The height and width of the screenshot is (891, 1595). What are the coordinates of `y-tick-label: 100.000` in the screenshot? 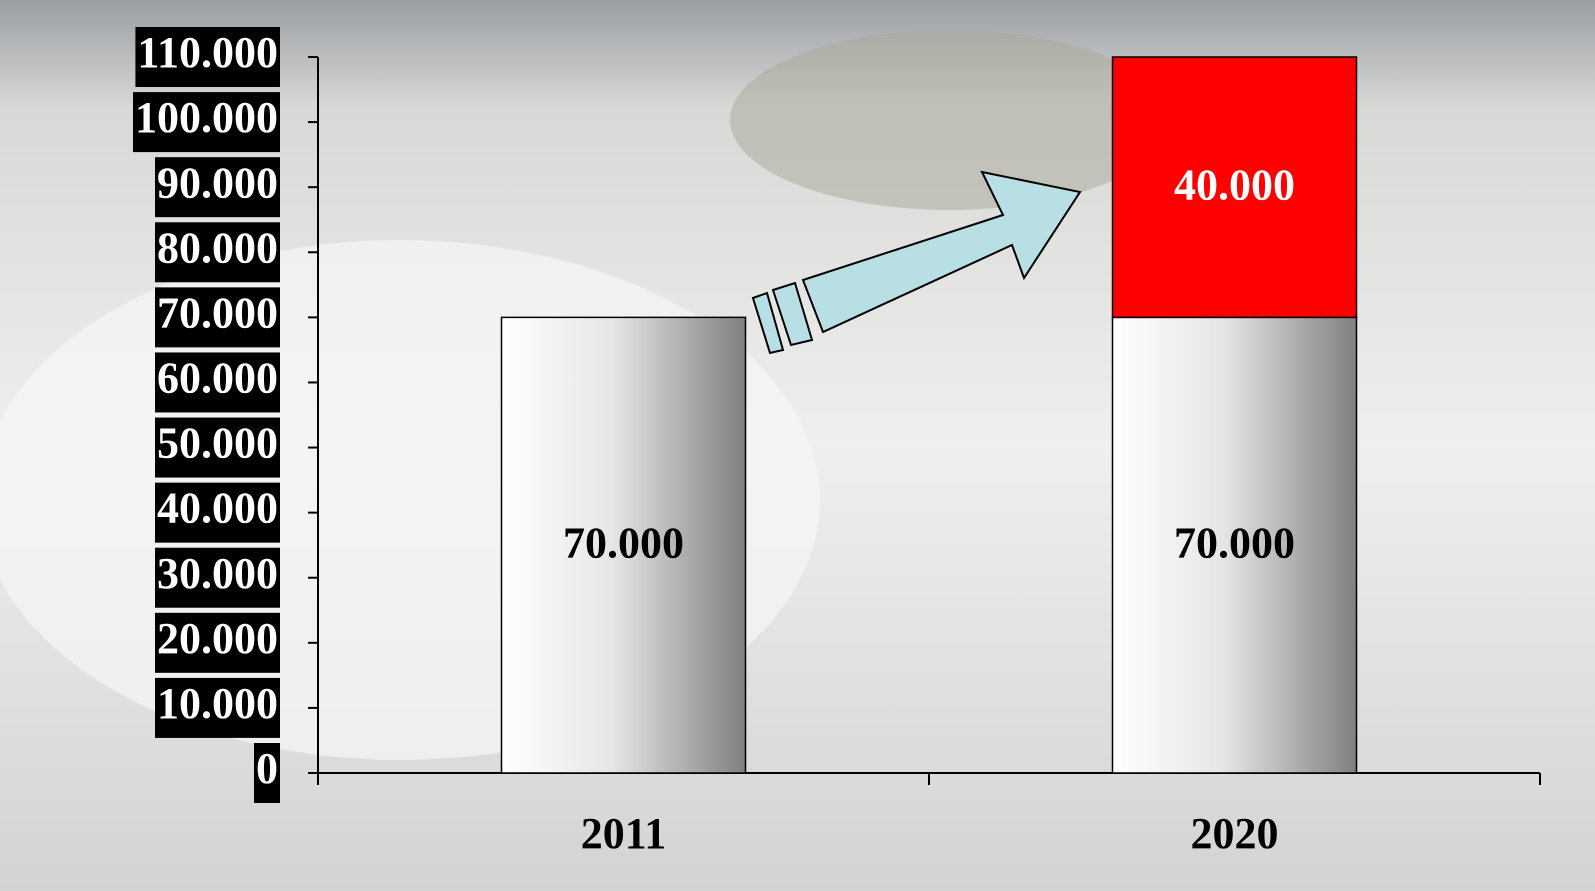 It's located at (206, 117).